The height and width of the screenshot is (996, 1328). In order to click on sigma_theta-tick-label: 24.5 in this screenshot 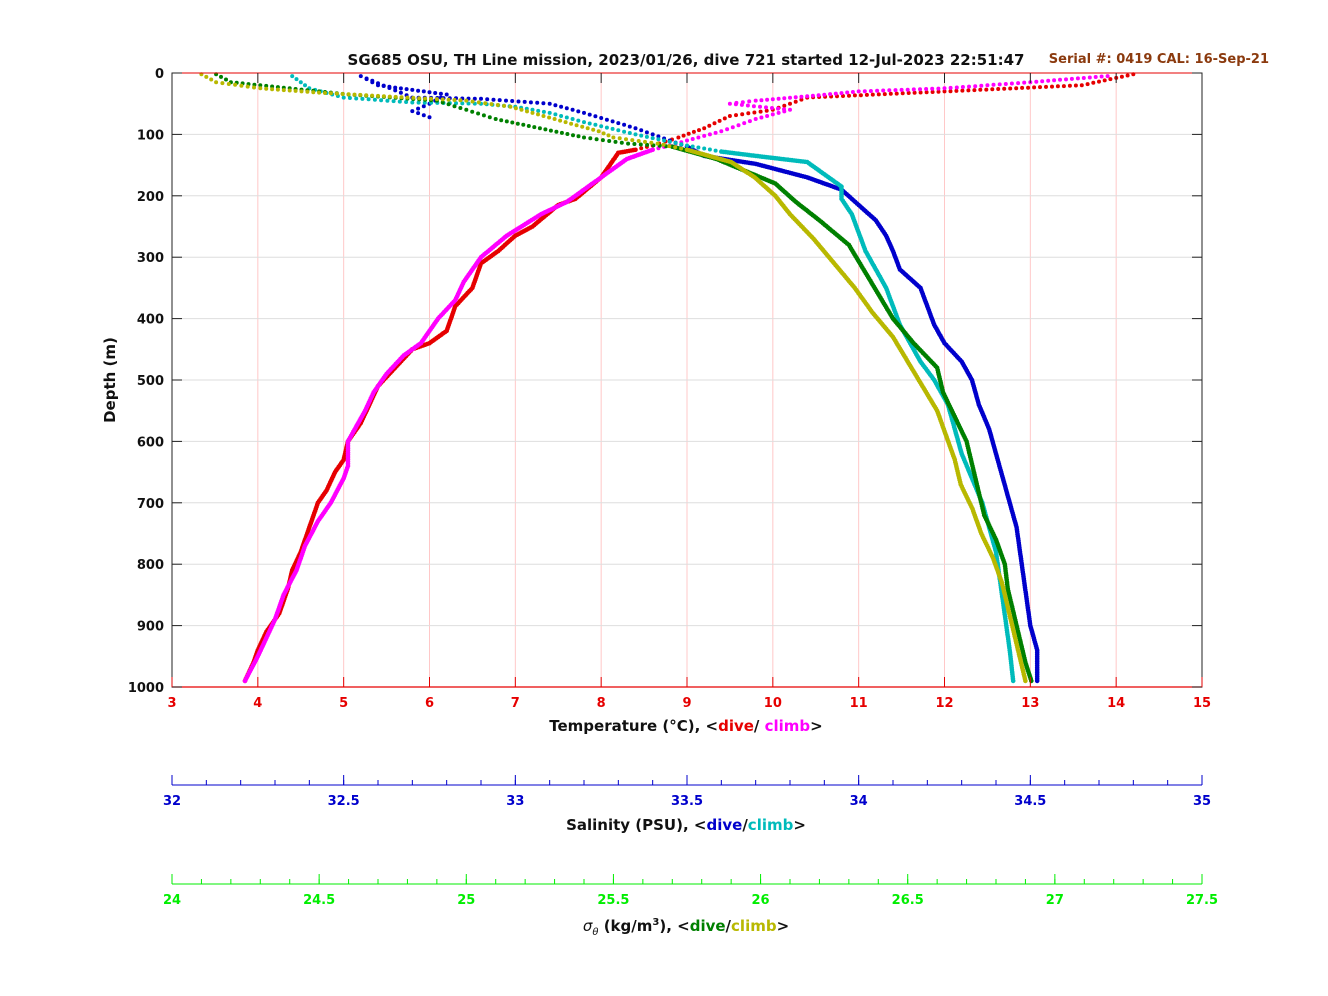, I will do `click(319, 900)`.